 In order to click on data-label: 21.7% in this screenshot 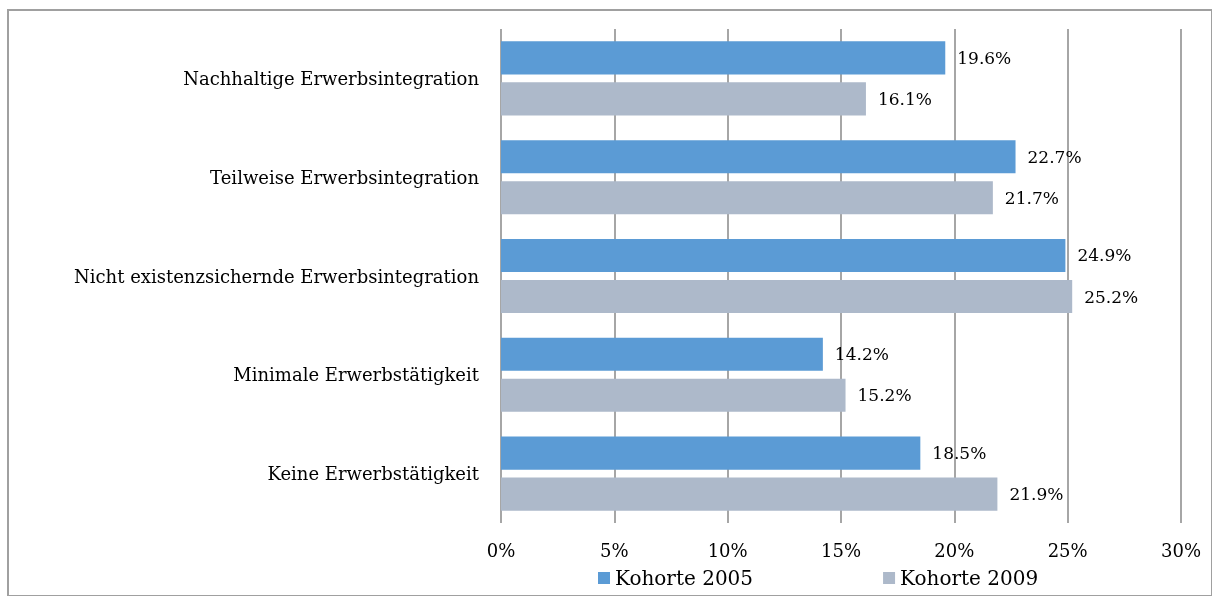, I will do `click(1031, 197)`.